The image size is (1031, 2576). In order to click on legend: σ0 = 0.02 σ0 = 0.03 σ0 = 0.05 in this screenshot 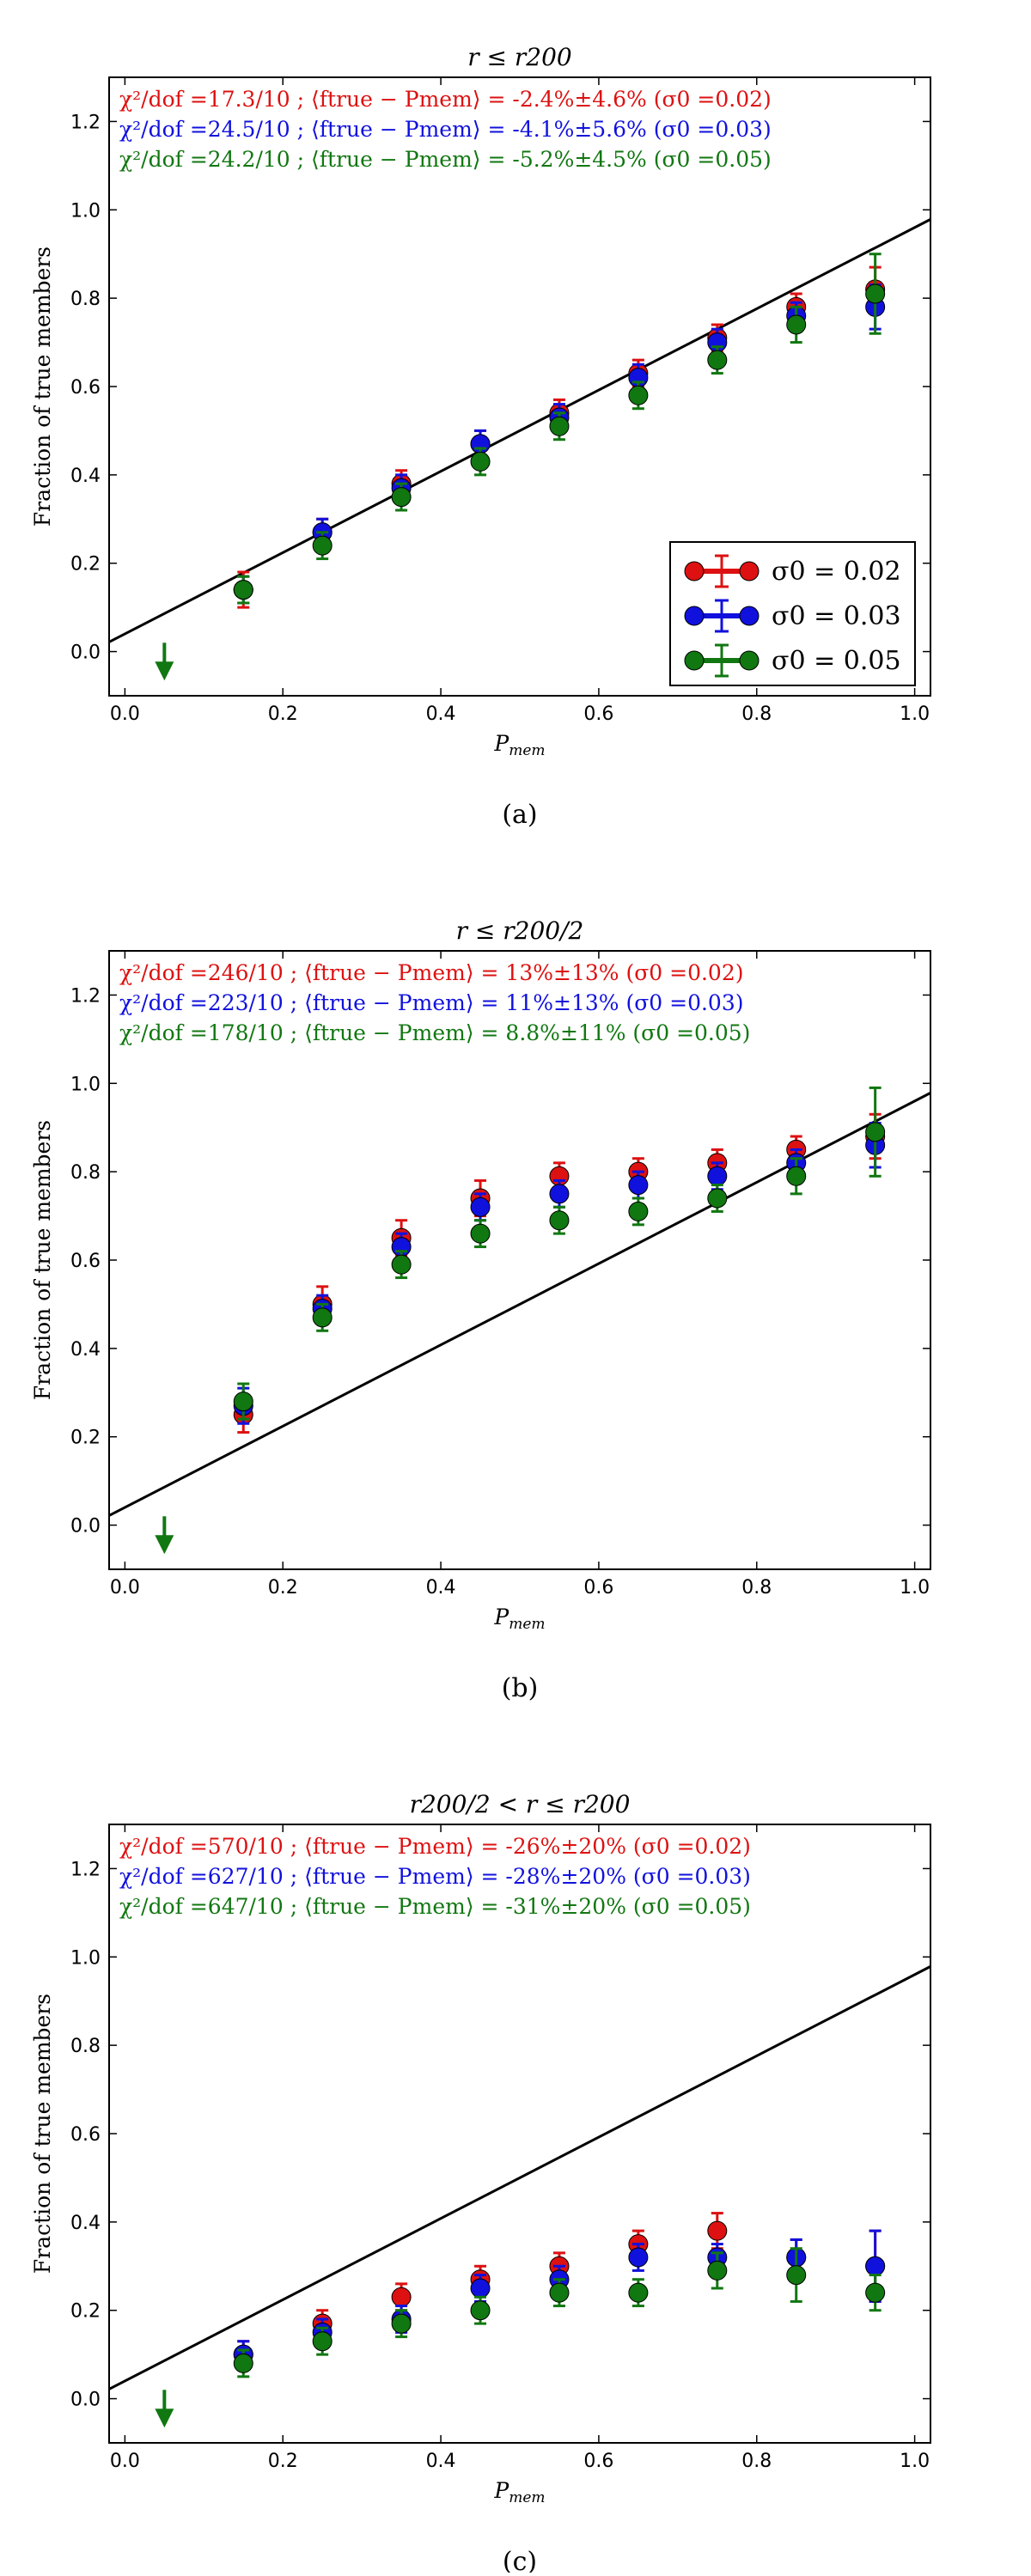, I will do `click(792, 613)`.